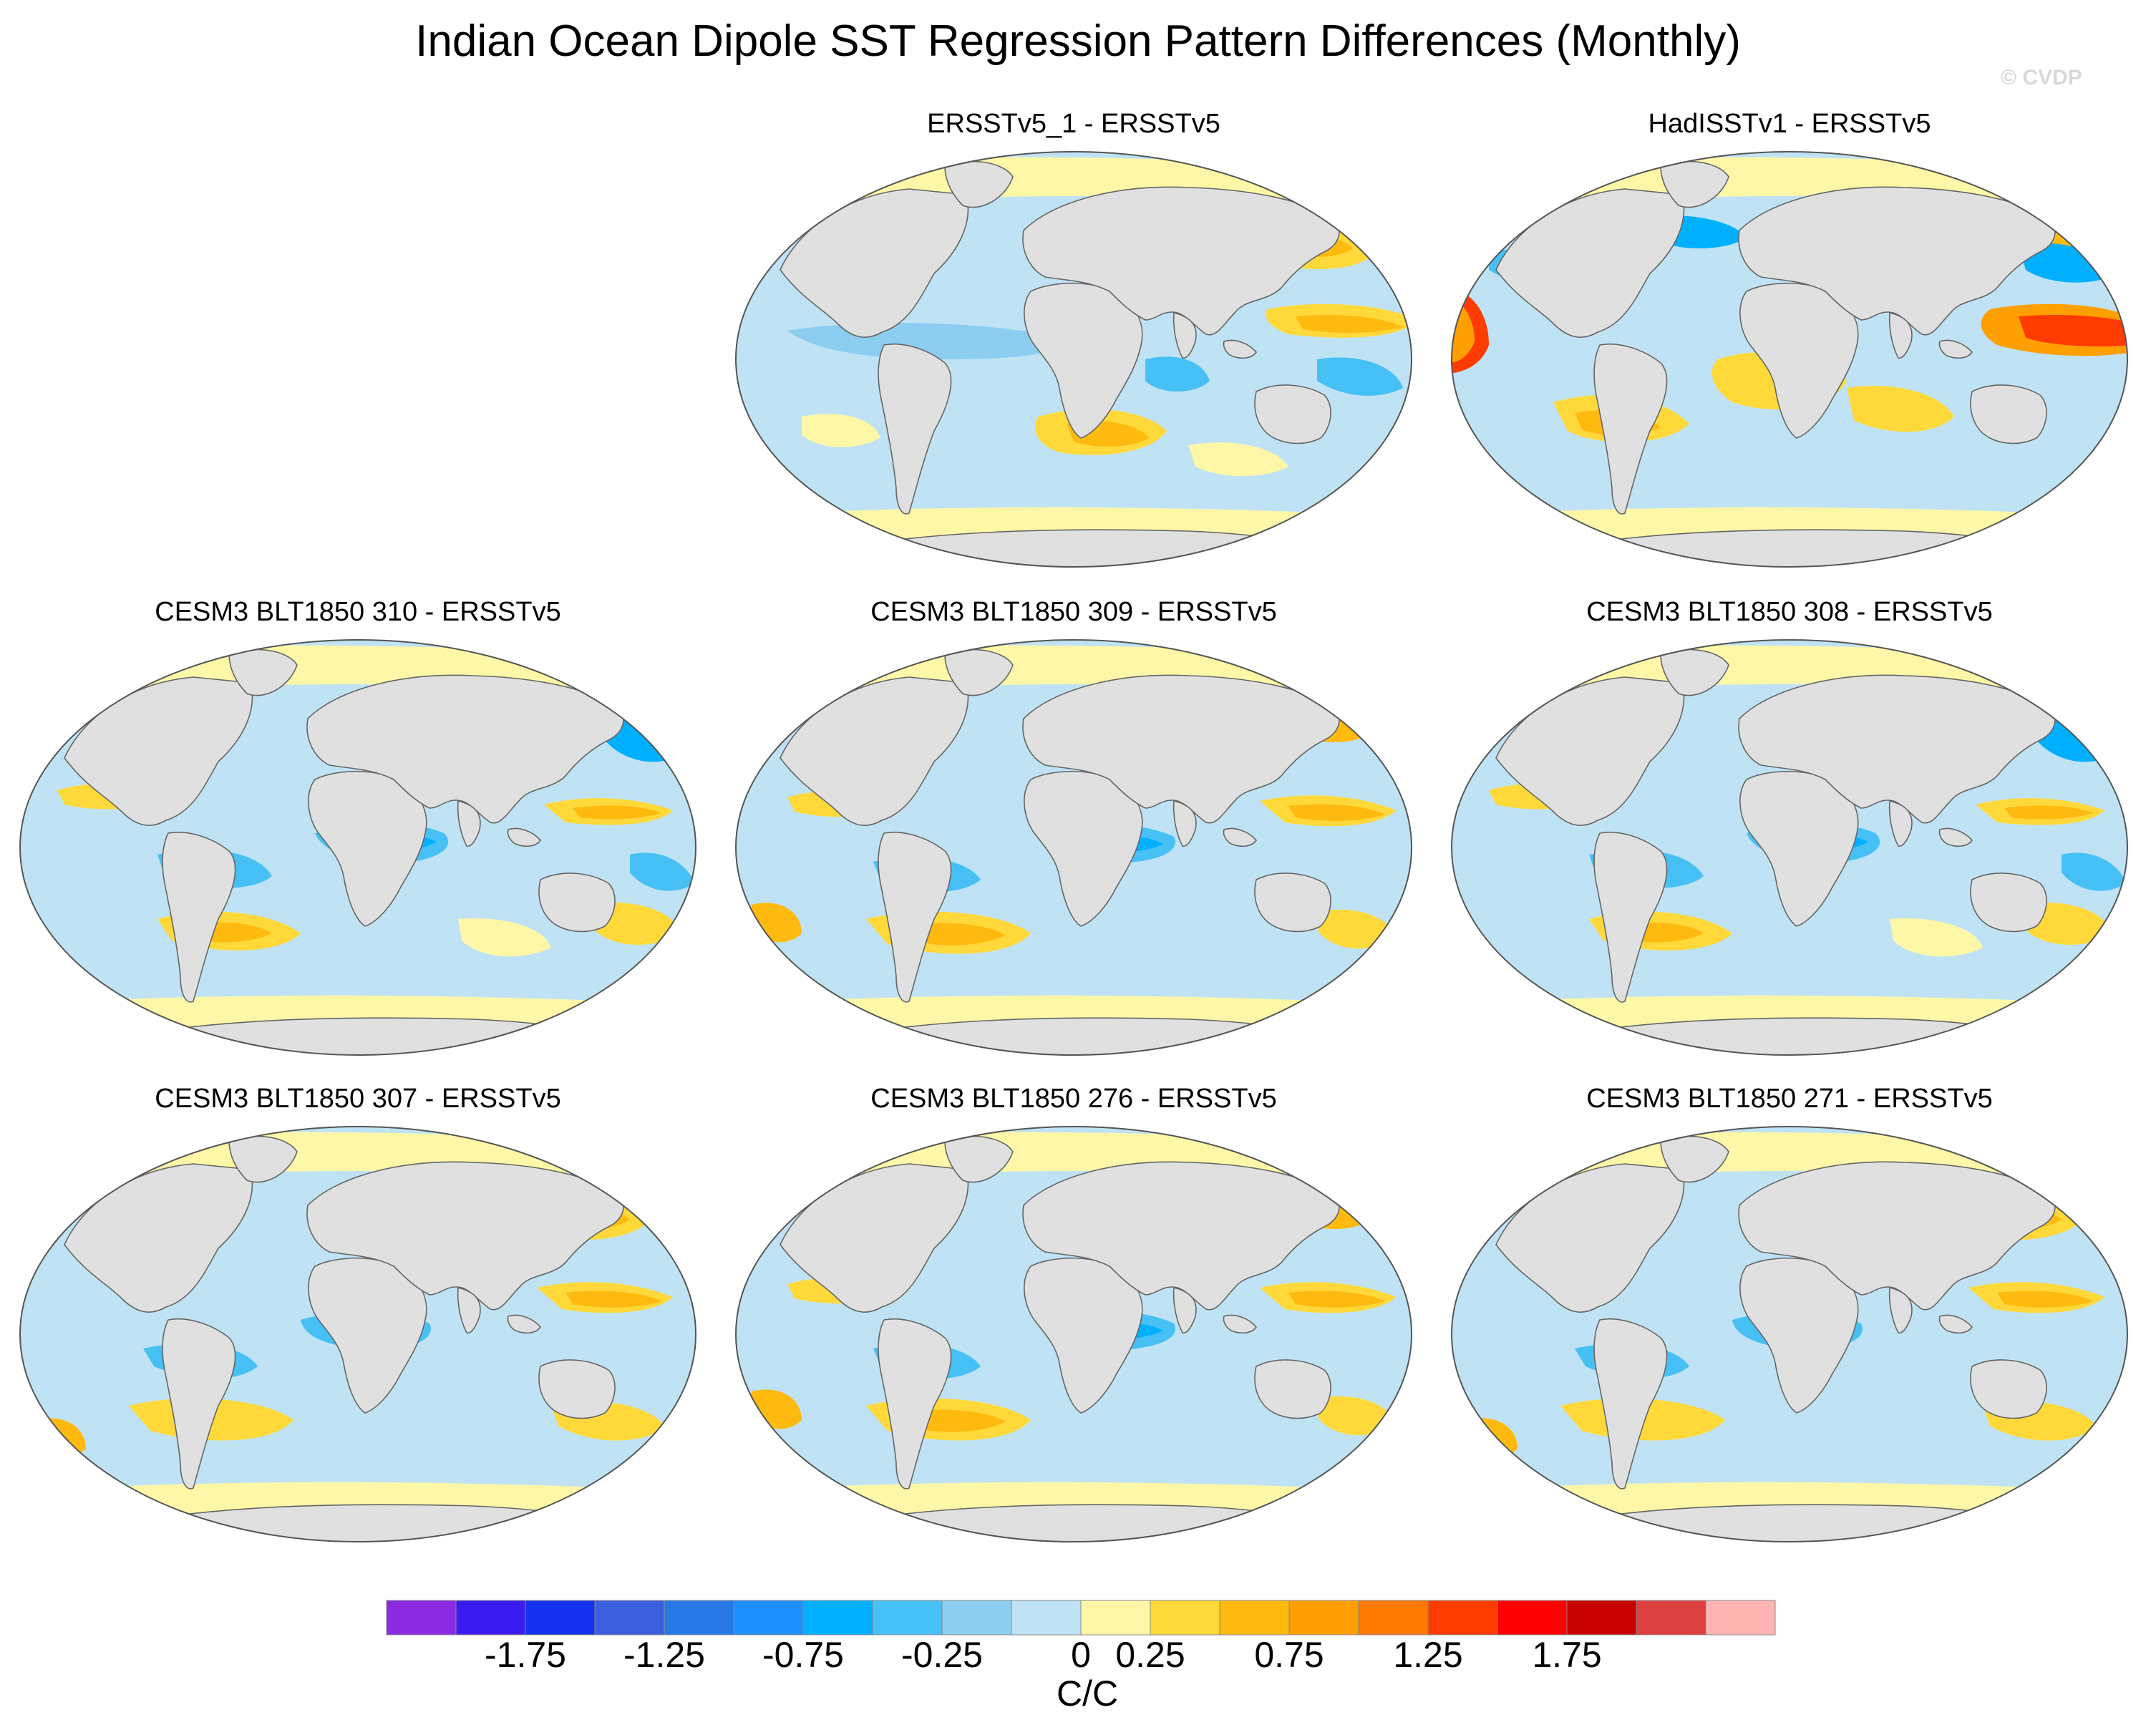  Describe the element at coordinates (1150, 1655) in the screenshot. I see `colorbar-tick-label: 0.25` at that location.